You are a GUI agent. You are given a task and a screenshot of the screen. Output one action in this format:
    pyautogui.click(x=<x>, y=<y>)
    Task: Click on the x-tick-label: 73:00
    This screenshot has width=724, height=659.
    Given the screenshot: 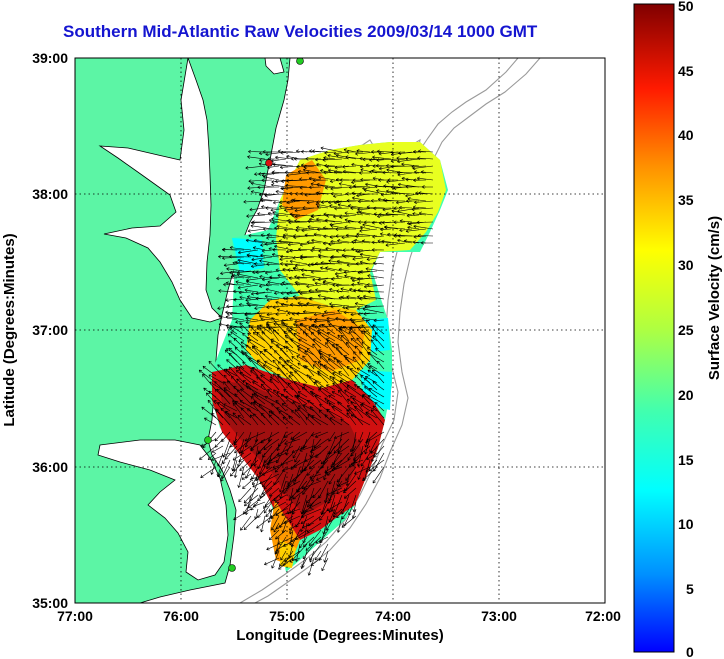 What is the action you would take?
    pyautogui.click(x=499, y=616)
    